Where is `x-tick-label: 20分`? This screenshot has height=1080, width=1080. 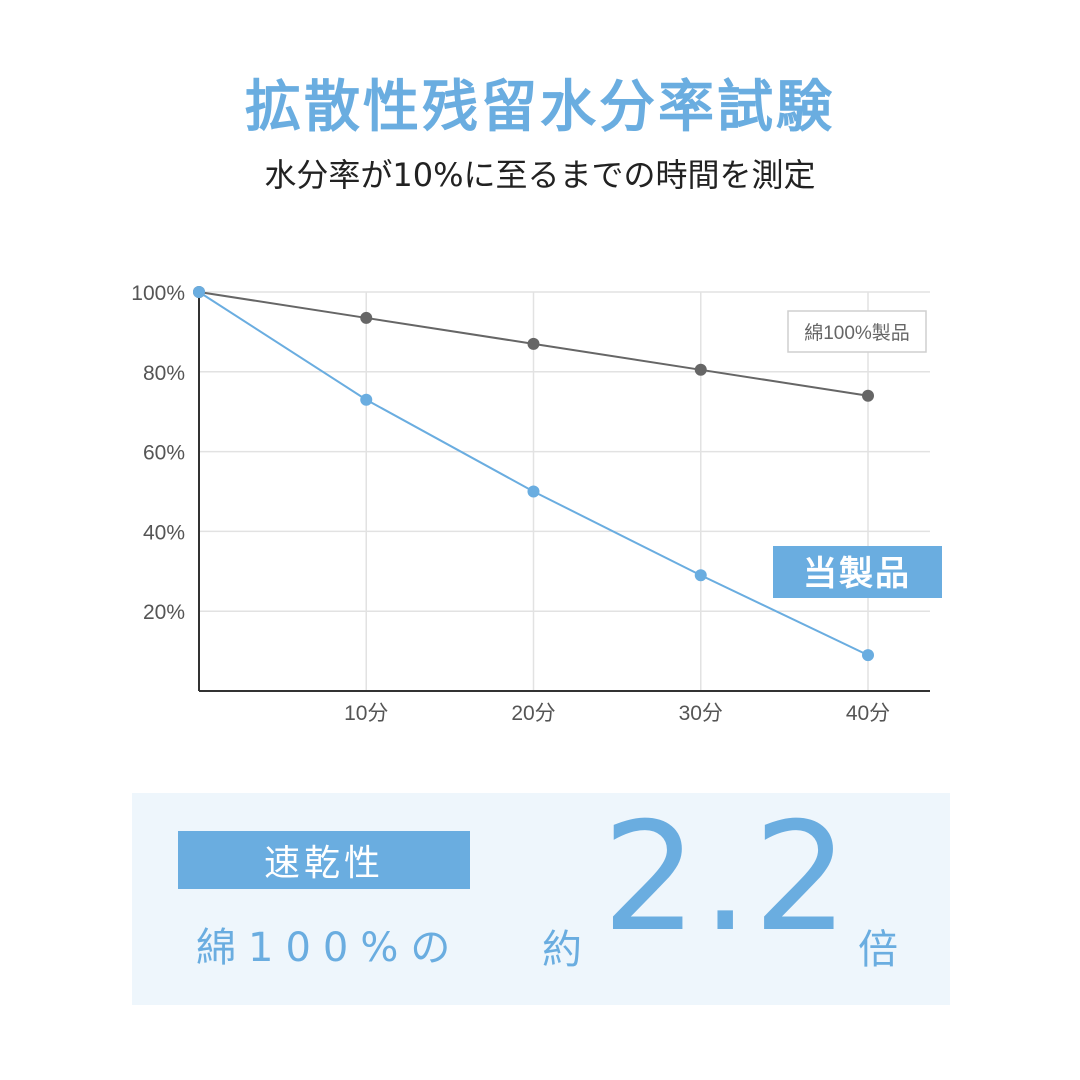 x-tick-label: 20分 is located at coordinates (533, 713).